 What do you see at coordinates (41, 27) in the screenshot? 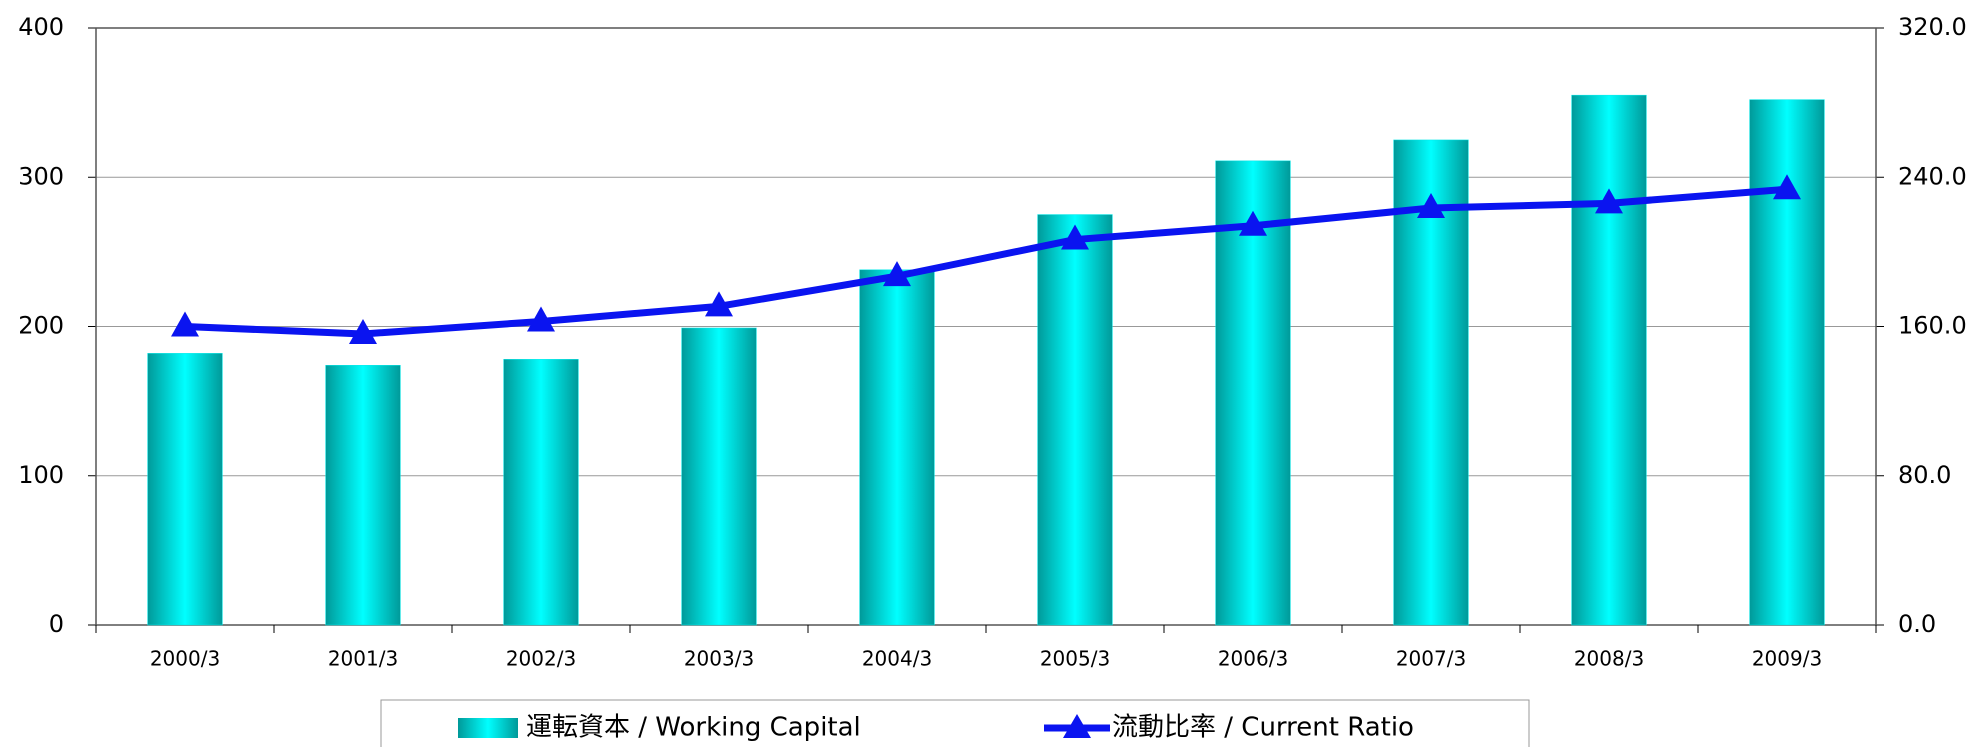
I see `y-tick-label: 400` at bounding box center [41, 27].